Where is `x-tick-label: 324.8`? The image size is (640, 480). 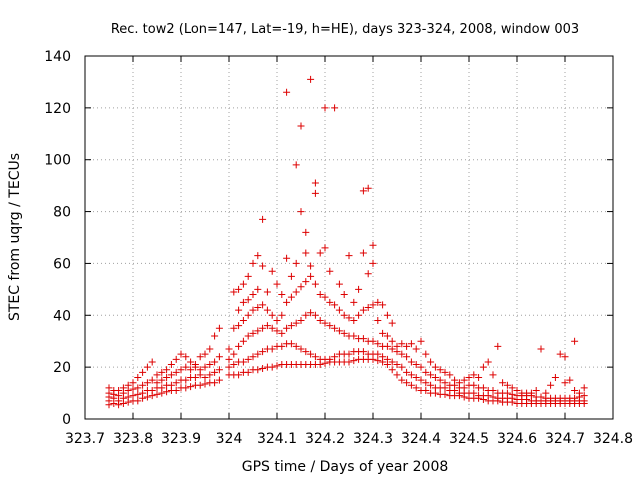 x-tick-label: 324.8 is located at coordinates (613, 439).